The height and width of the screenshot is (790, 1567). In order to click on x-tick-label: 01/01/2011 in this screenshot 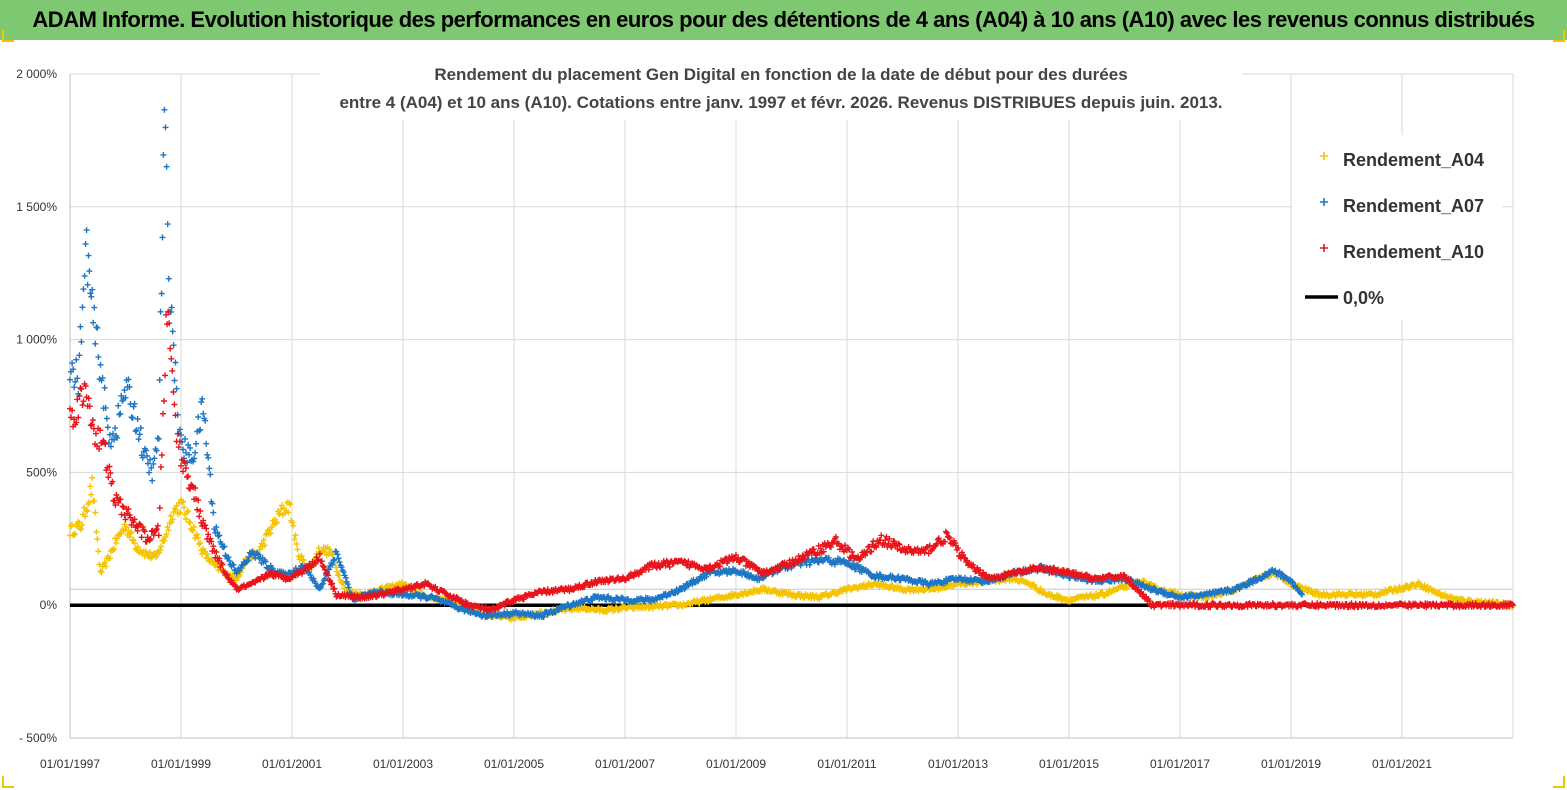, I will do `click(846, 764)`.